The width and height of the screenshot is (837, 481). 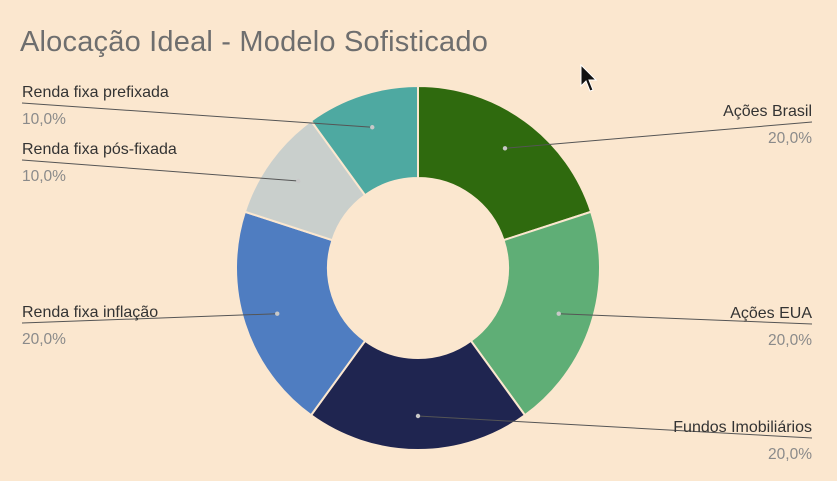 I want to click on chart-title: Alocação Ideal - Modelo Sofisticado, so click(x=254, y=42).